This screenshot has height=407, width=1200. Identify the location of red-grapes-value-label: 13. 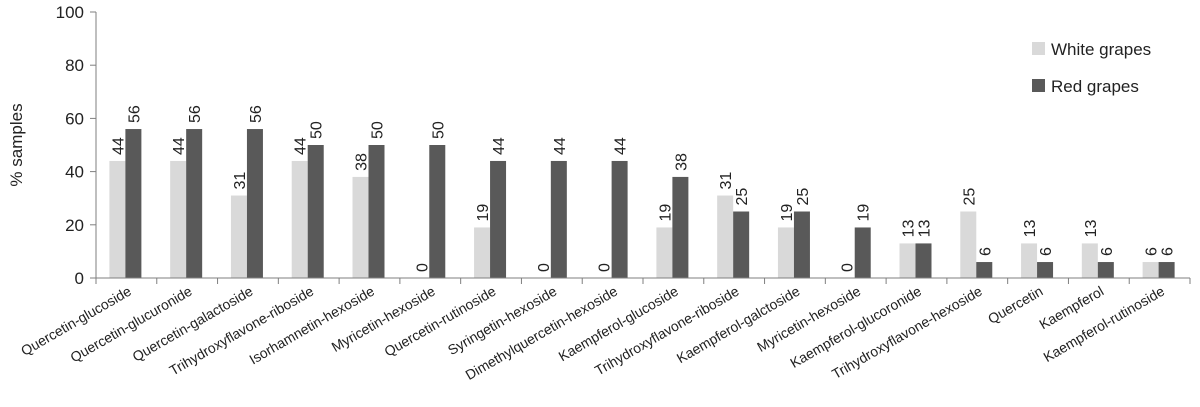
(925, 229).